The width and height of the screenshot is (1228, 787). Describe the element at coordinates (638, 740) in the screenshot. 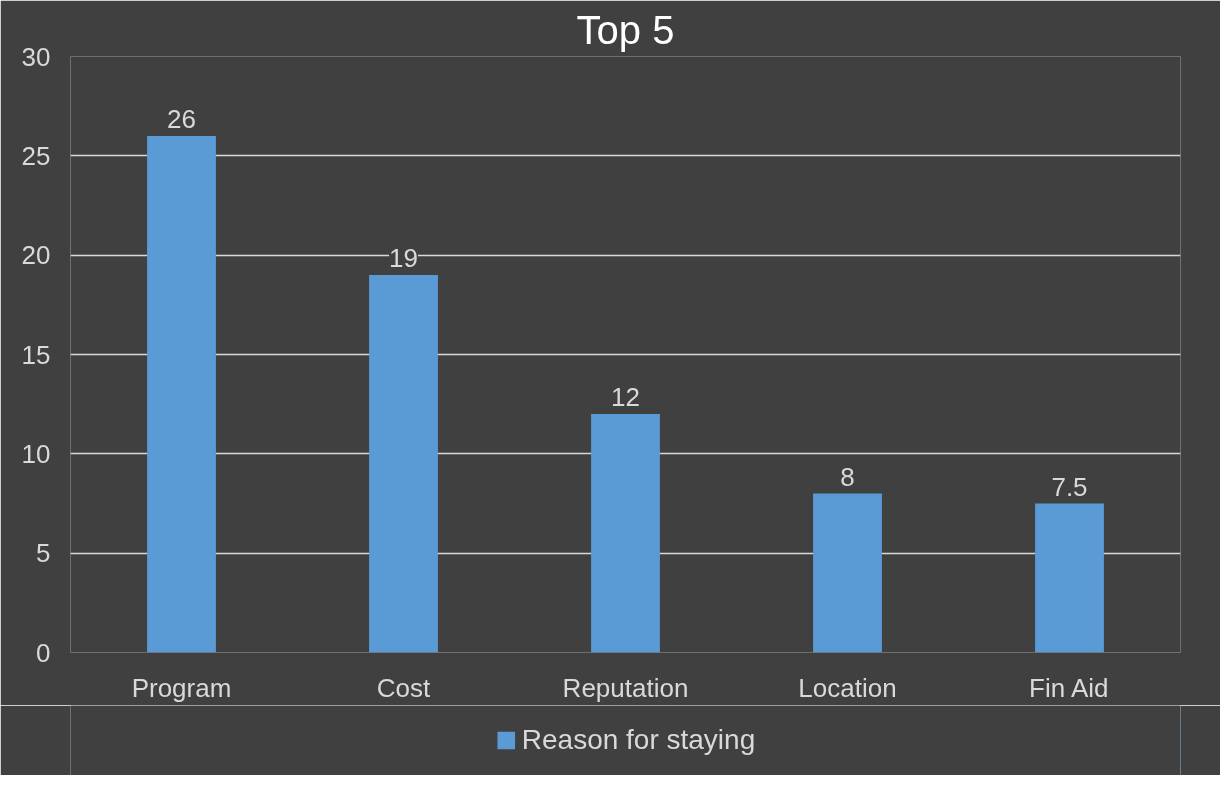

I see `legend-label: Reason for staying` at that location.